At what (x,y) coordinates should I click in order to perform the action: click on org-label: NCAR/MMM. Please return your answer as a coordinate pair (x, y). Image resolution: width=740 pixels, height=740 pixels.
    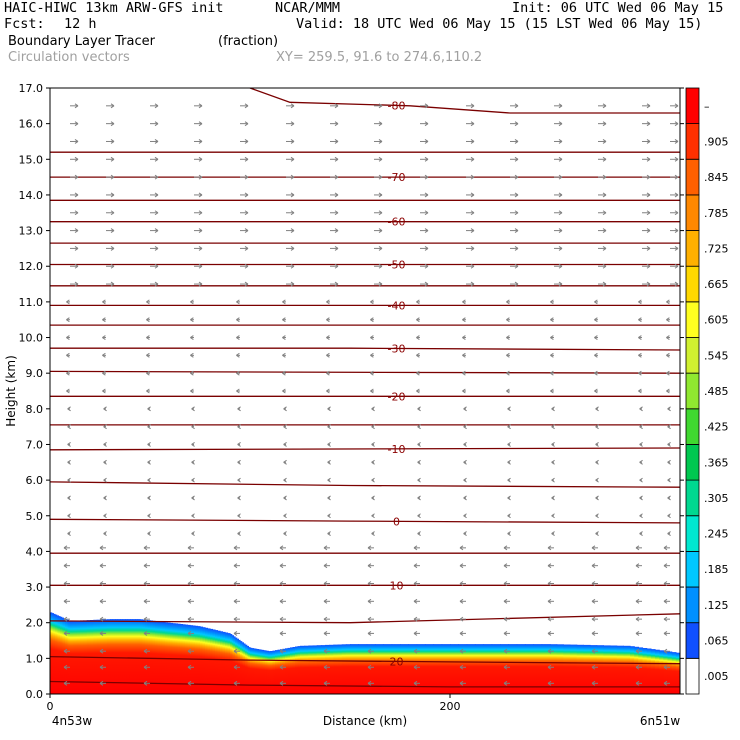
    Looking at the image, I should click on (308, 8).